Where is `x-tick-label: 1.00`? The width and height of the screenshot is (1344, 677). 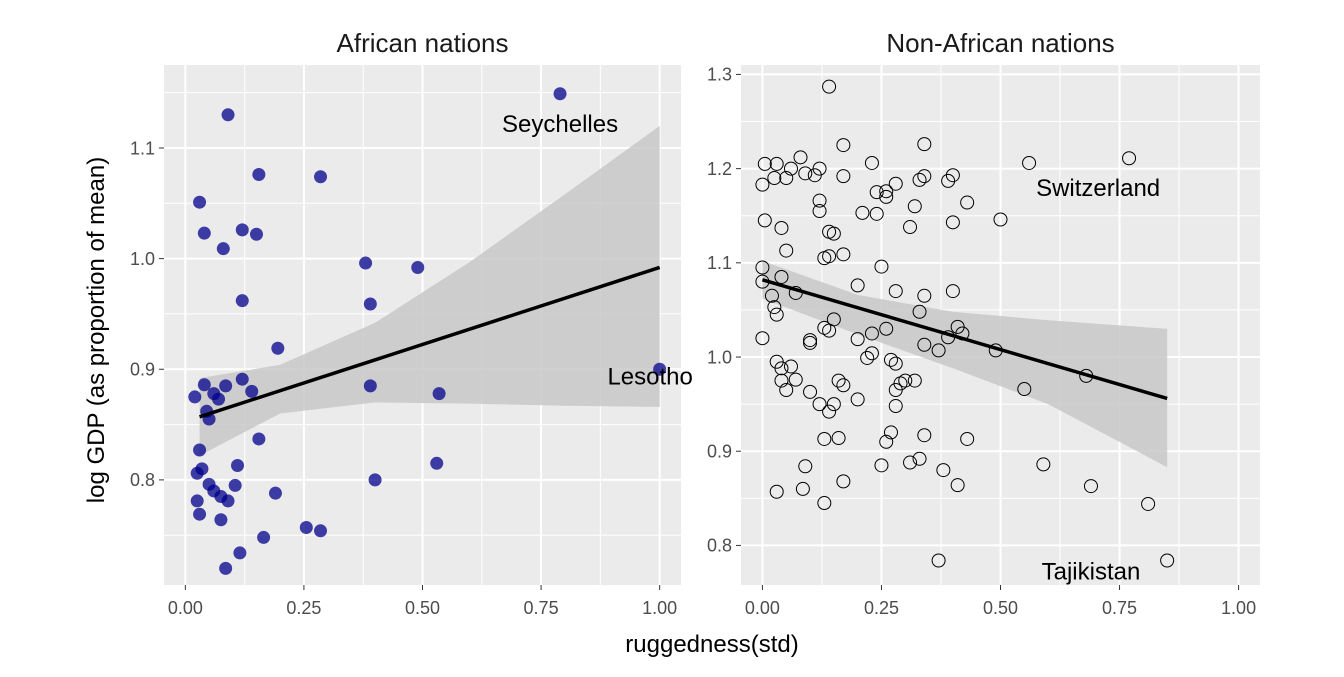
x-tick-label: 1.00 is located at coordinates (1238, 608).